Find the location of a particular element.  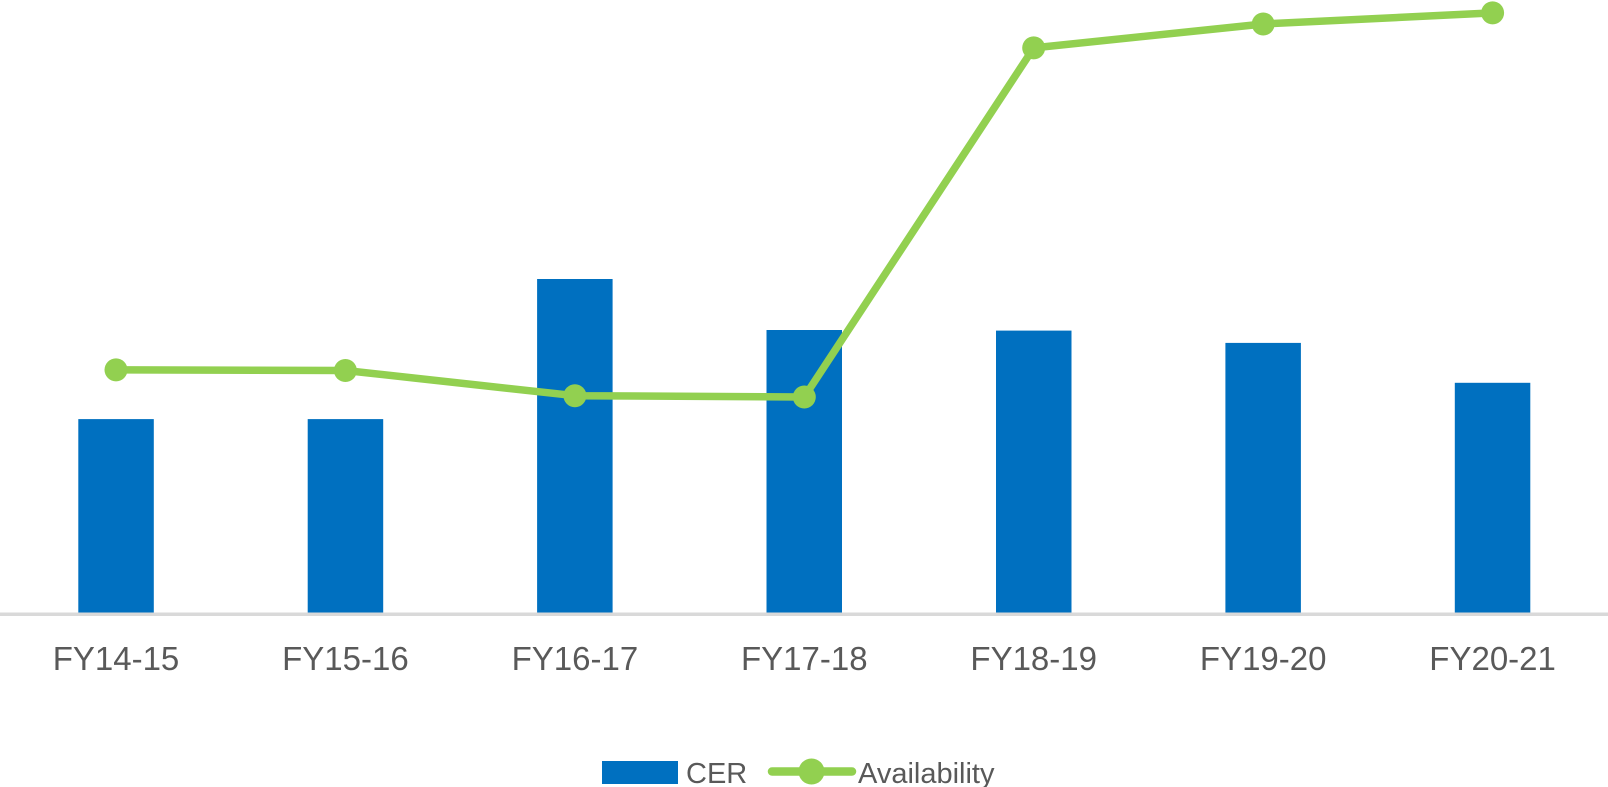

x-axis-label: FY20-21 is located at coordinates (1492, 658).